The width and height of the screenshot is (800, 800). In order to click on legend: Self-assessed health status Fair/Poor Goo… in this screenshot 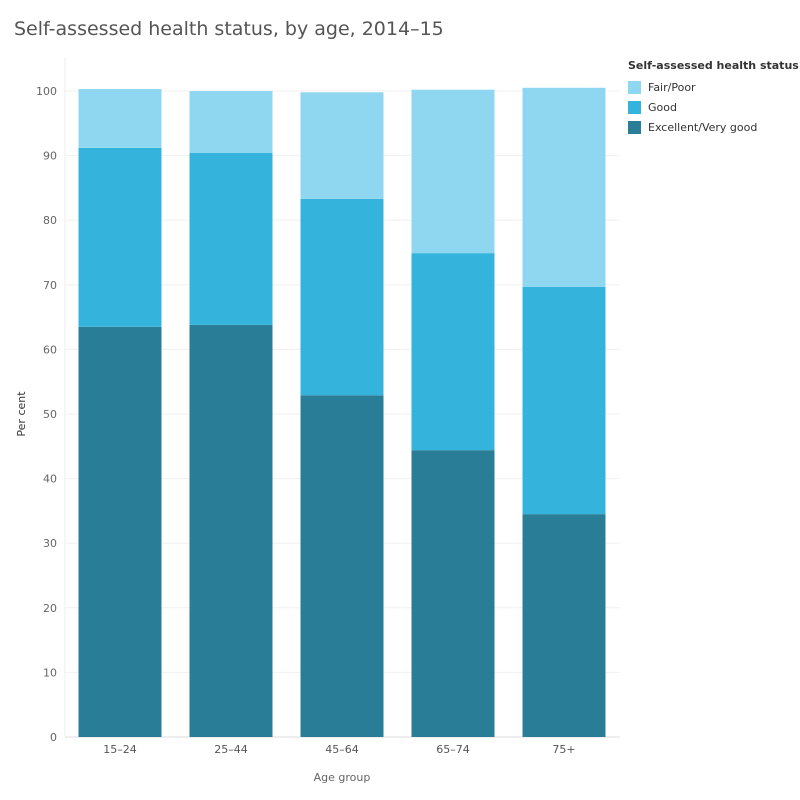, I will do `click(713, 98)`.